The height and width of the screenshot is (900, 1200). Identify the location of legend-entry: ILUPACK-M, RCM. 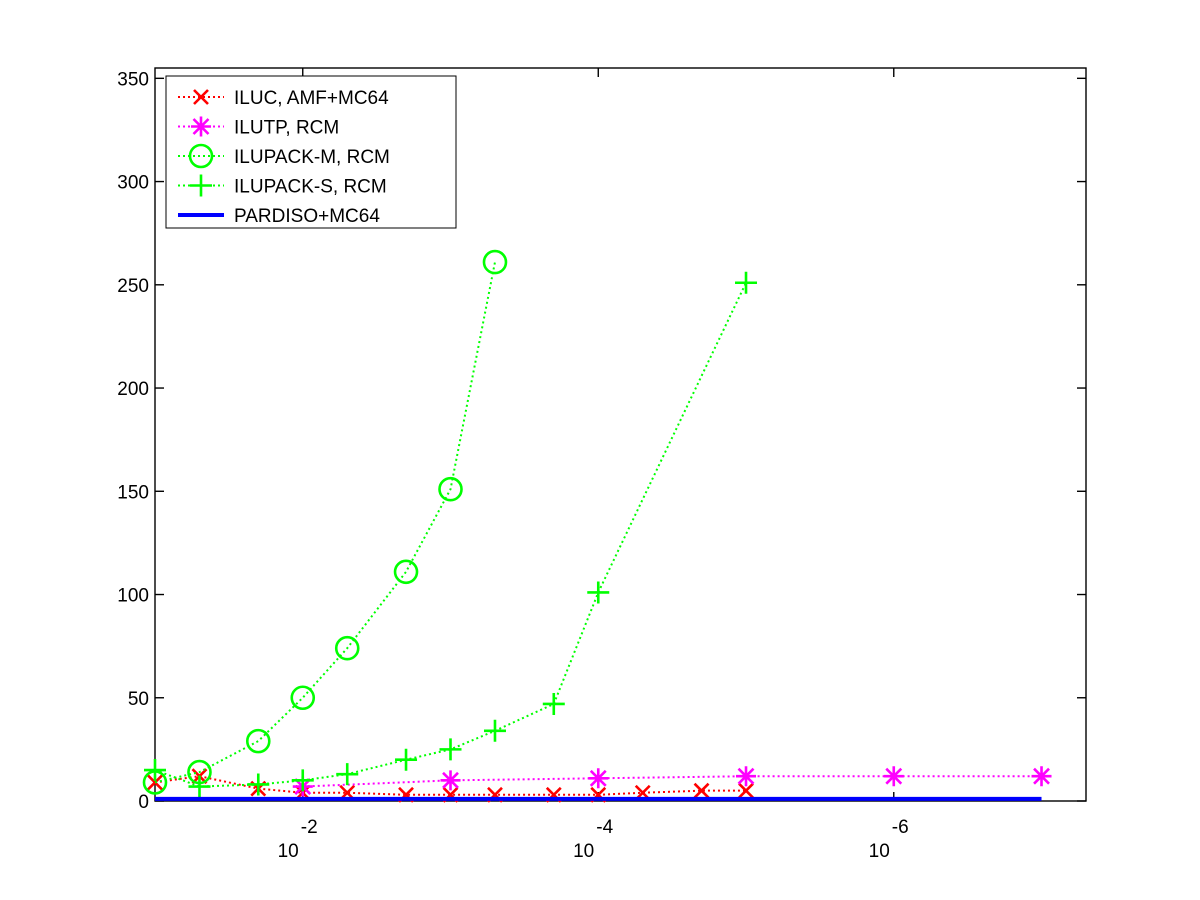
(284, 156).